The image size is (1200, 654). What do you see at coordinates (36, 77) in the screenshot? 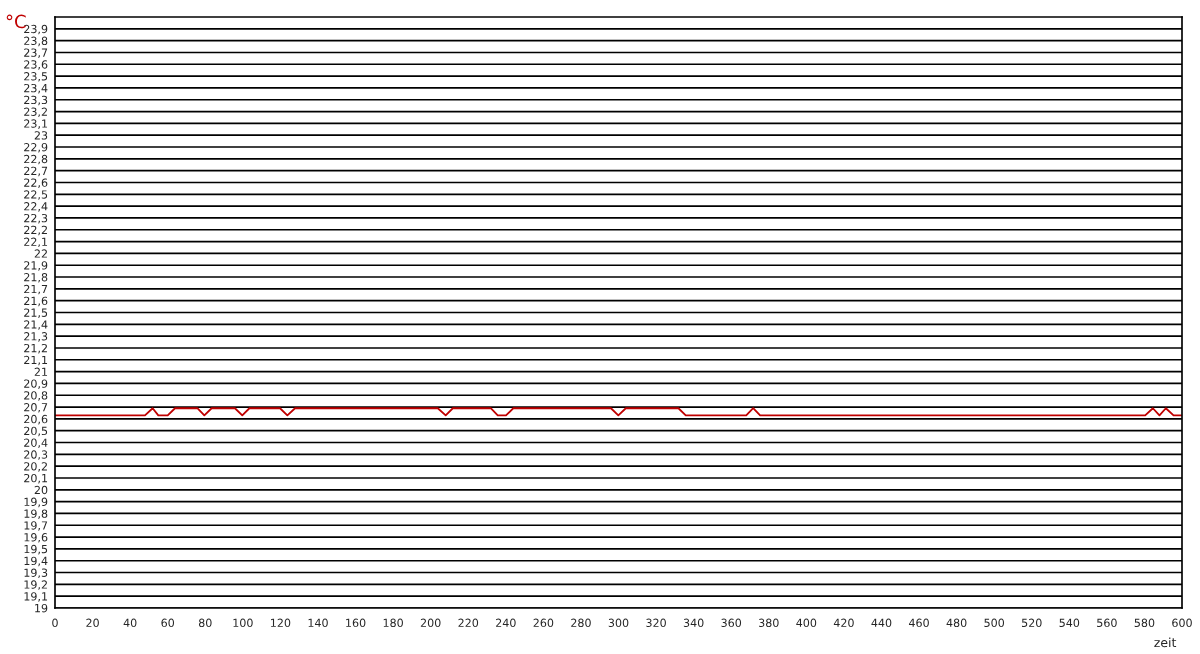
I see `y-tick-label: 23,5` at bounding box center [36, 77].